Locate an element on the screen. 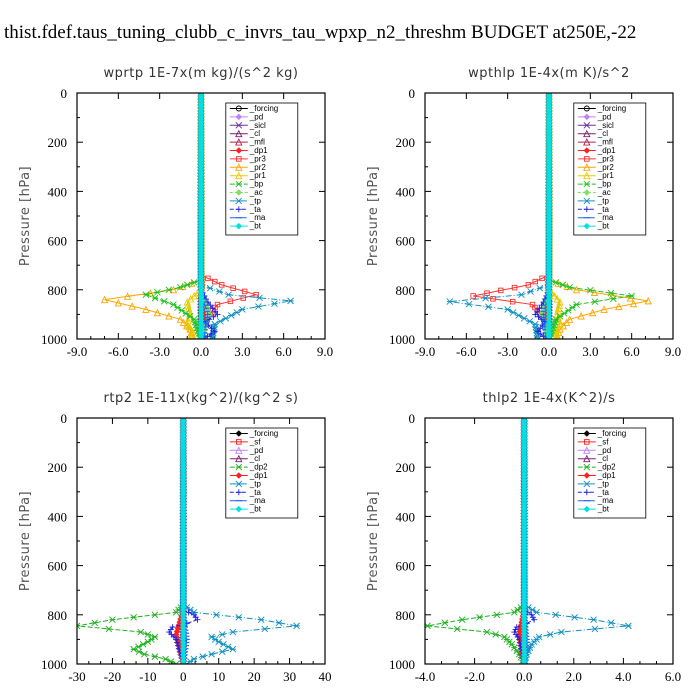  legend-label: _forcing is located at coordinates (611, 108).